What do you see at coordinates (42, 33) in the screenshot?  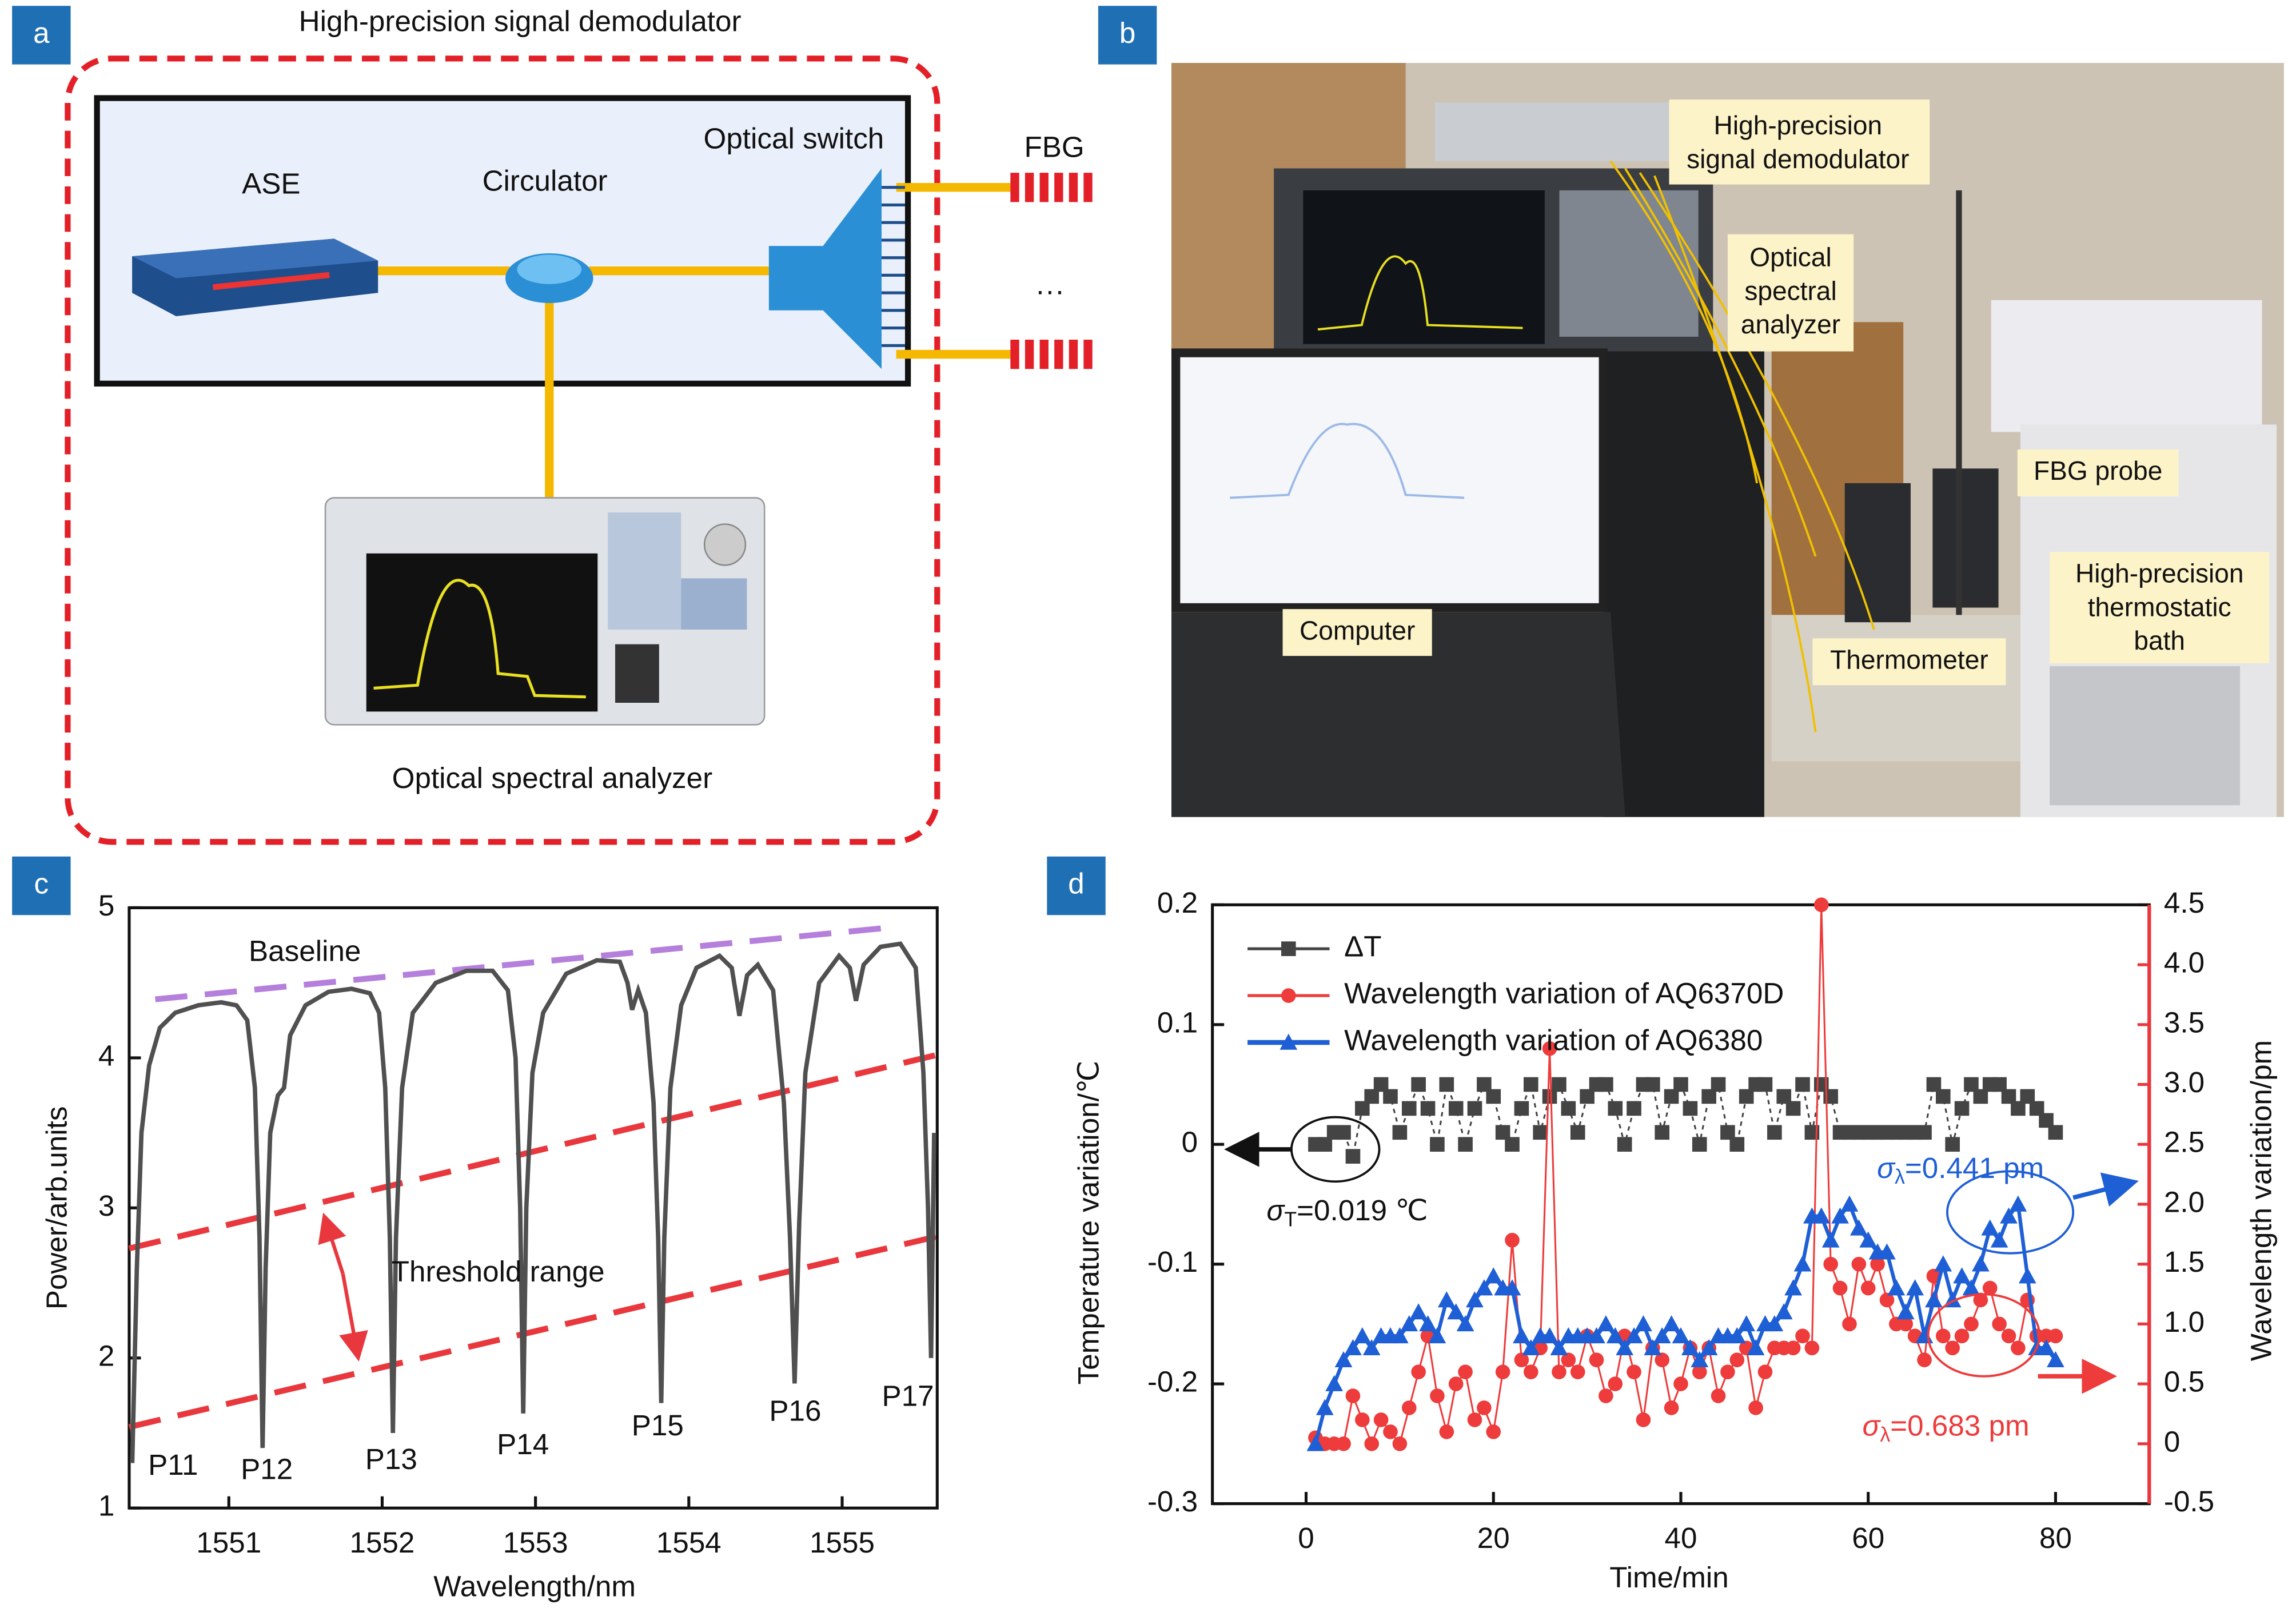 I see `panel-label: a` at bounding box center [42, 33].